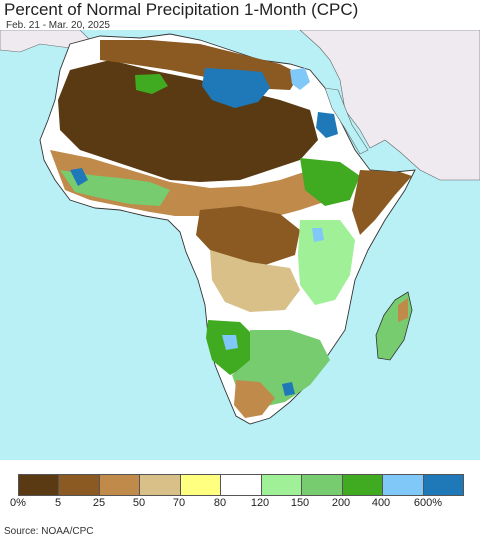 This screenshot has height=540, width=480. Describe the element at coordinates (403, 310) in the screenshot. I see `madagascar-dry` at that location.